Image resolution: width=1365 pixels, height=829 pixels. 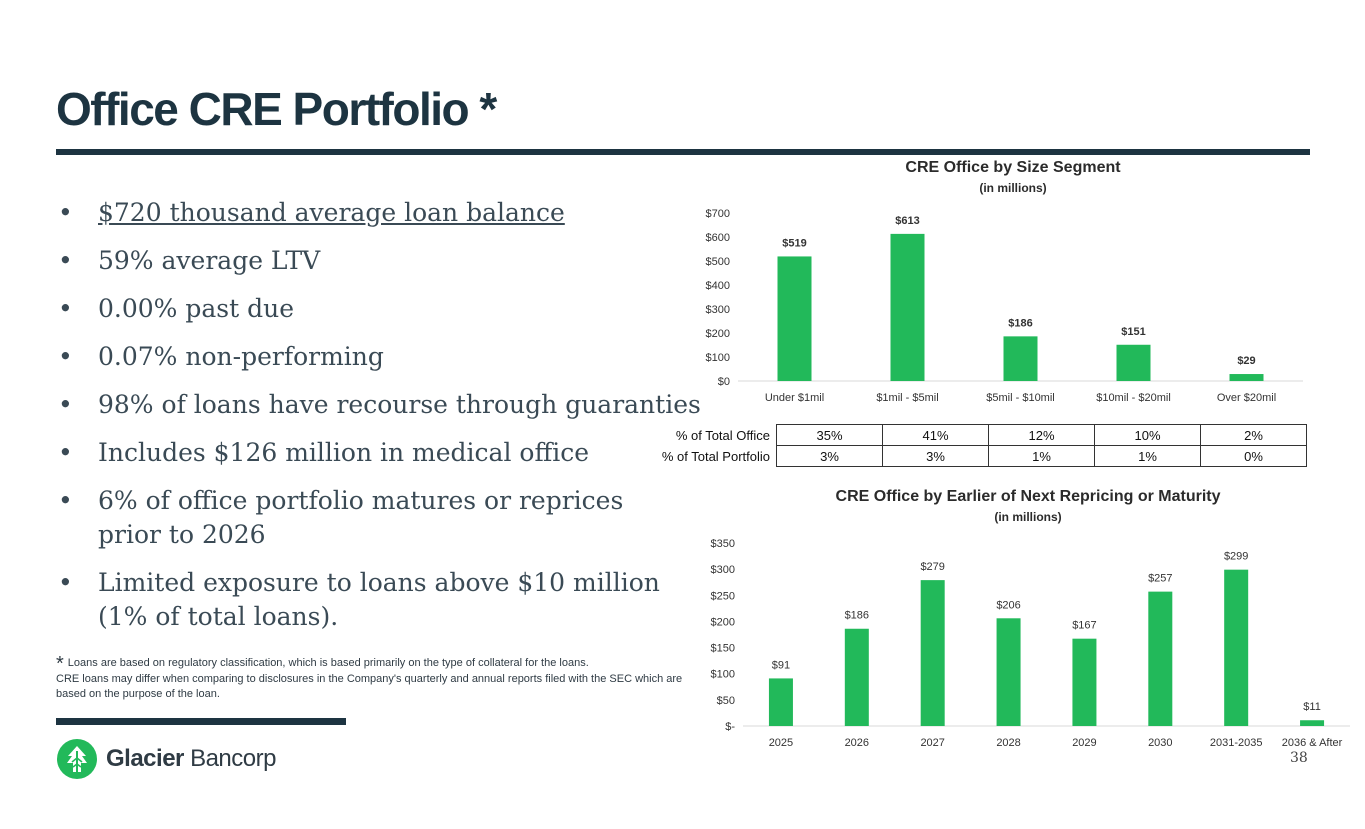 I want to click on bullet-item: 59% average LTV, so click(x=388, y=261).